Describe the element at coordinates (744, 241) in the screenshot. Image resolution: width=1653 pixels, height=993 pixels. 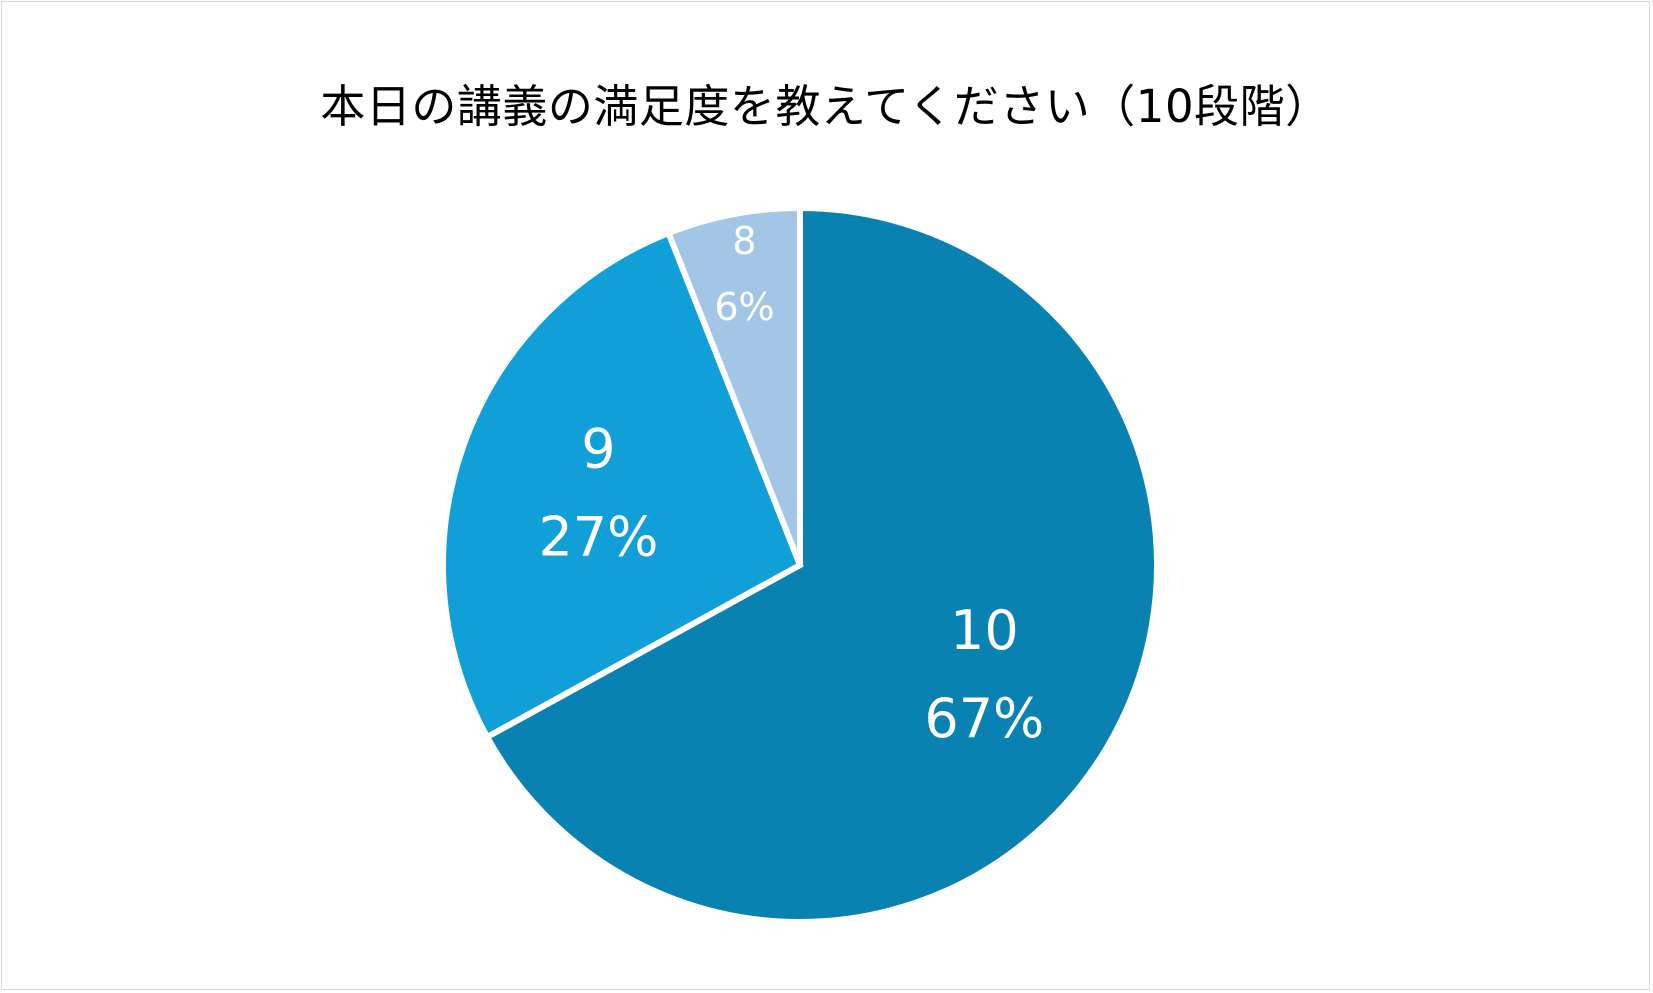
I see `slice-category-label: 8` at that location.